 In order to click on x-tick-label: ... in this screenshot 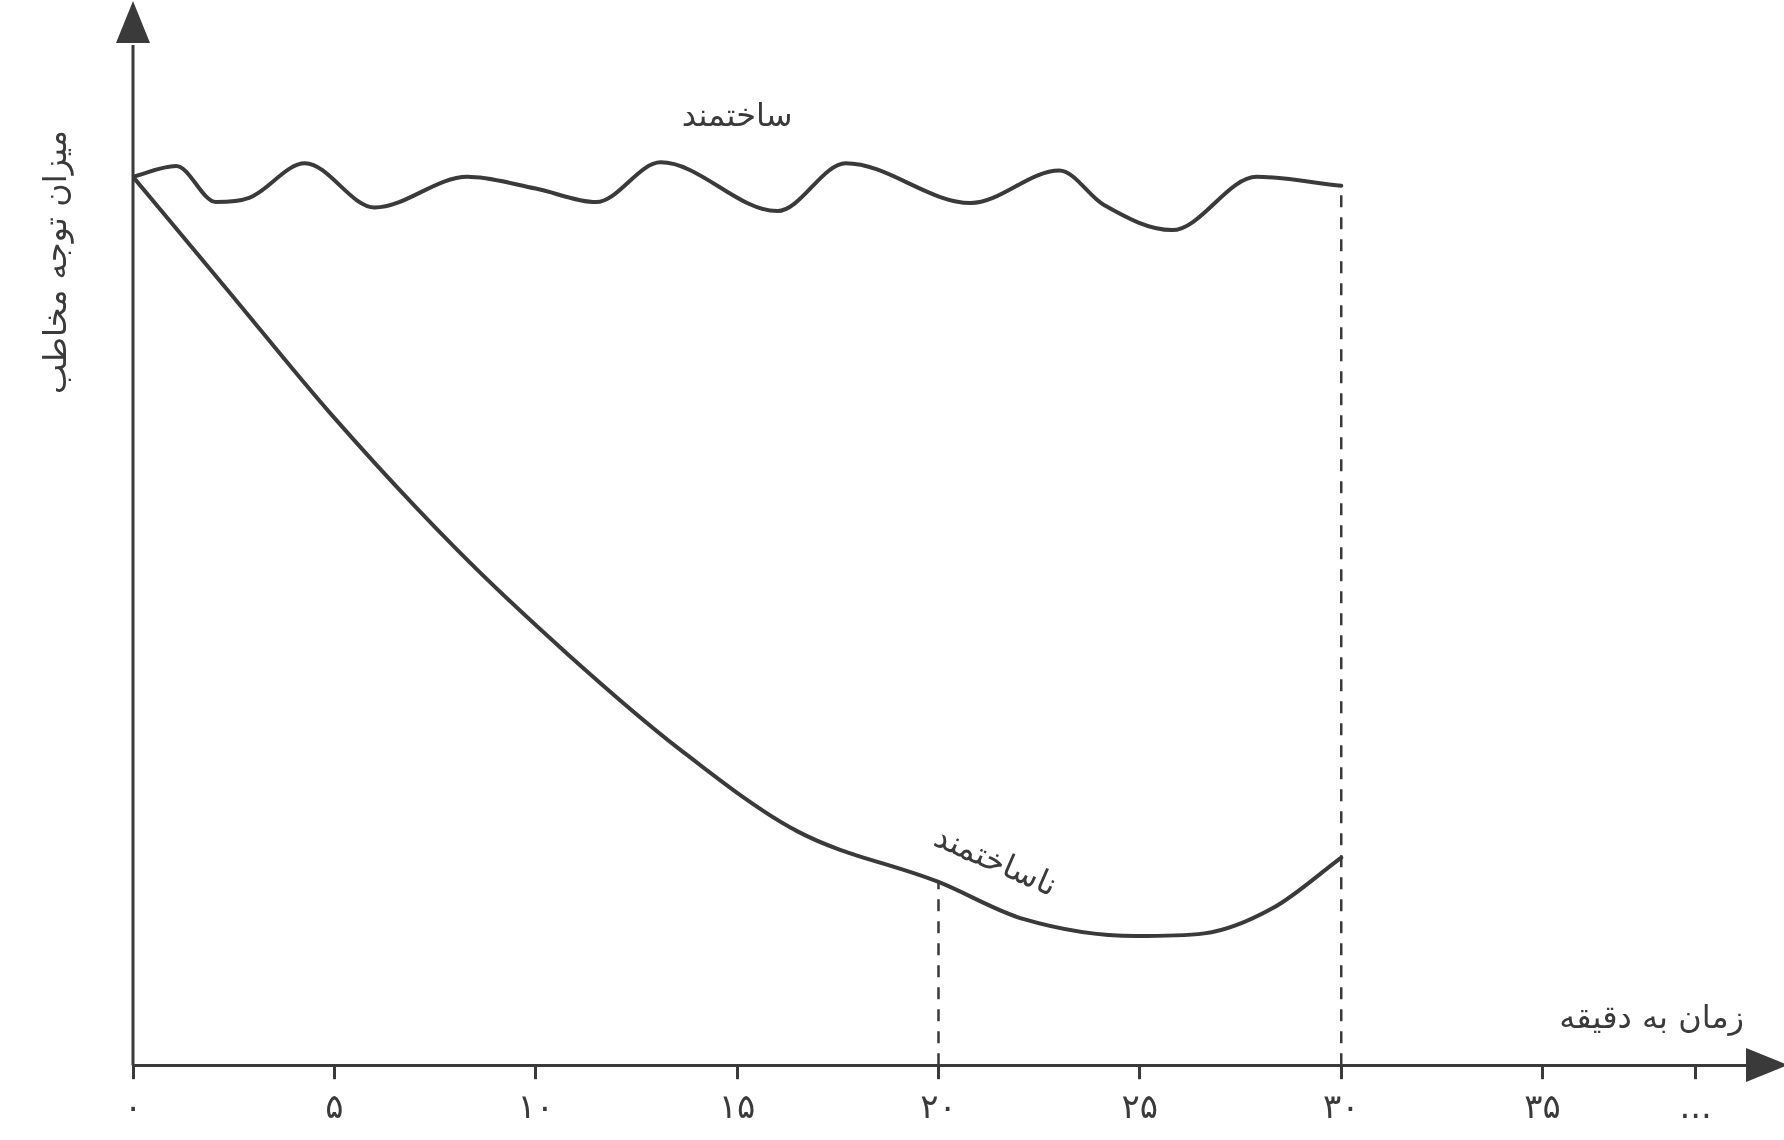, I will do `click(1695, 1106)`.